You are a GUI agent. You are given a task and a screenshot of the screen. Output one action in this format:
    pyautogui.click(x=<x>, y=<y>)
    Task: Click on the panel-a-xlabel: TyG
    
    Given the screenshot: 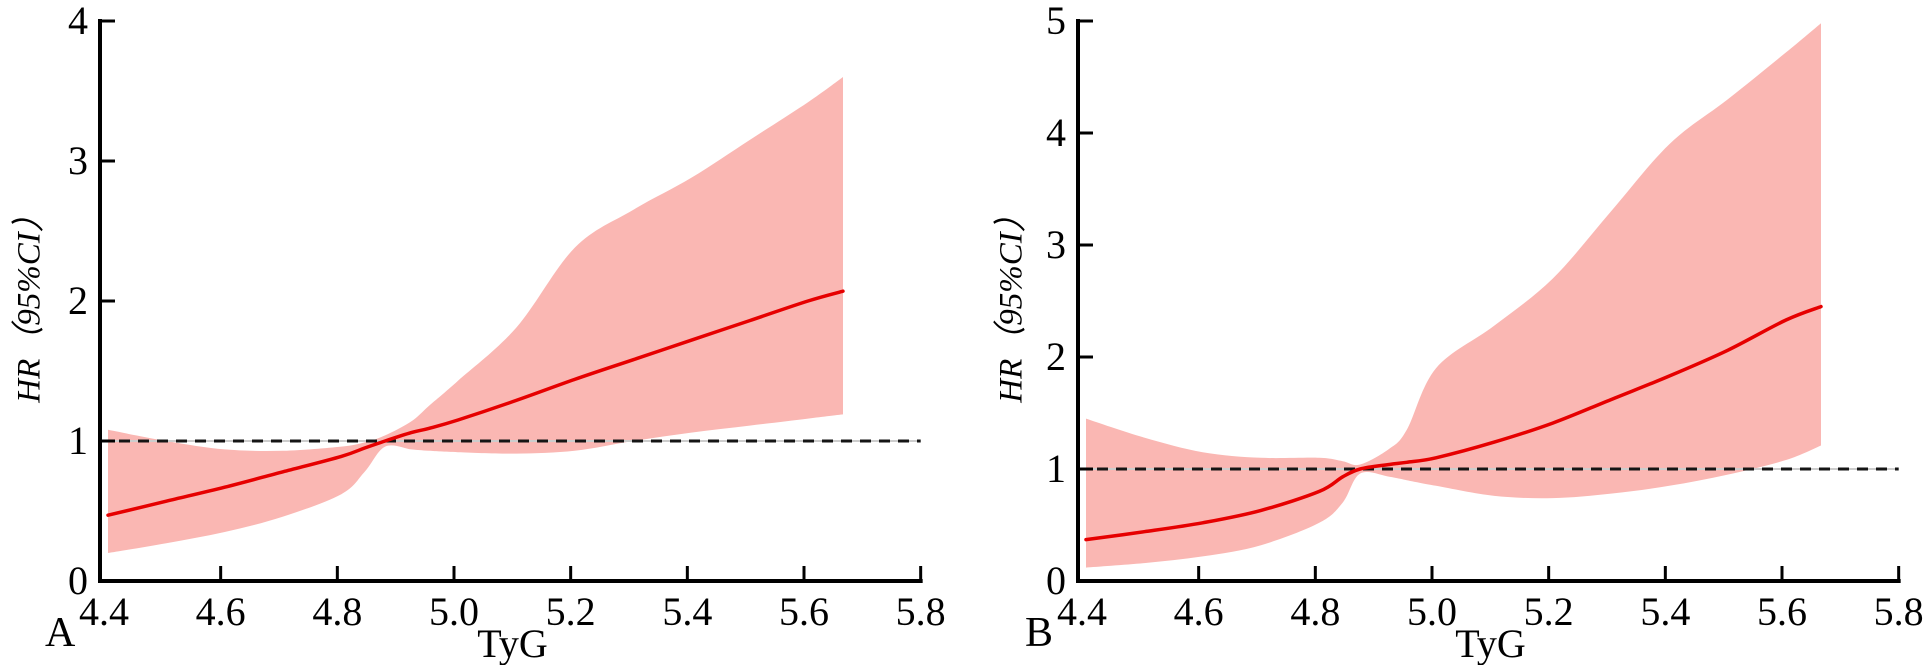 What is the action you would take?
    pyautogui.click(x=512, y=643)
    